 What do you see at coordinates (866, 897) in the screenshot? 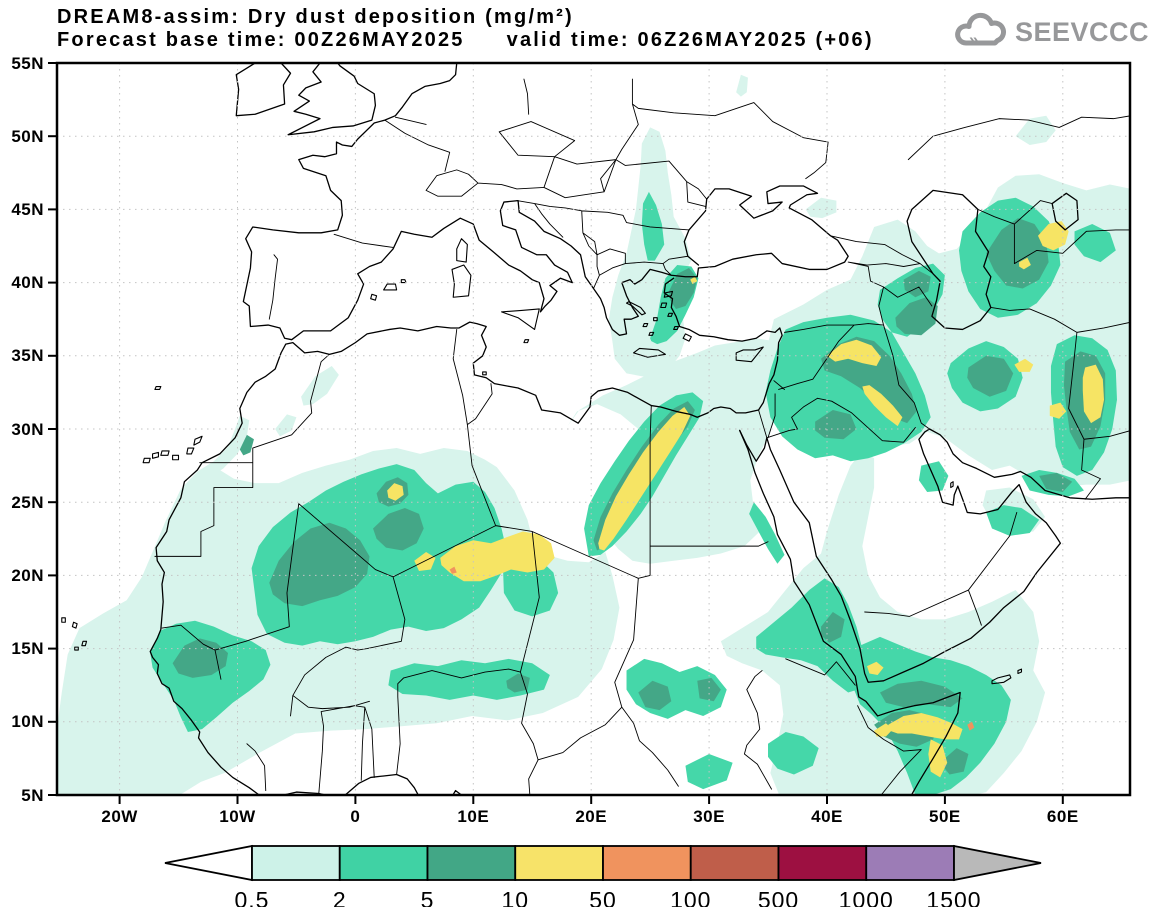
I see `colorbar-label: 1000` at bounding box center [866, 897].